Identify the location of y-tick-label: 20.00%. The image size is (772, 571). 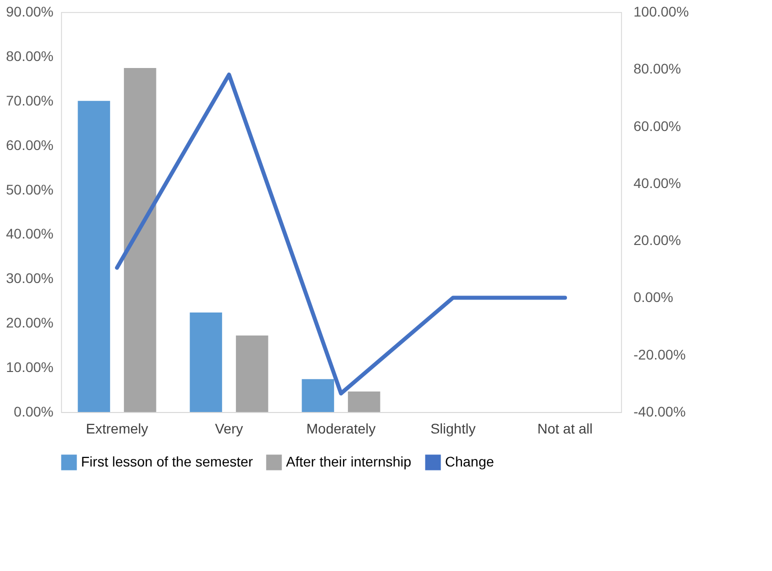
(30, 322).